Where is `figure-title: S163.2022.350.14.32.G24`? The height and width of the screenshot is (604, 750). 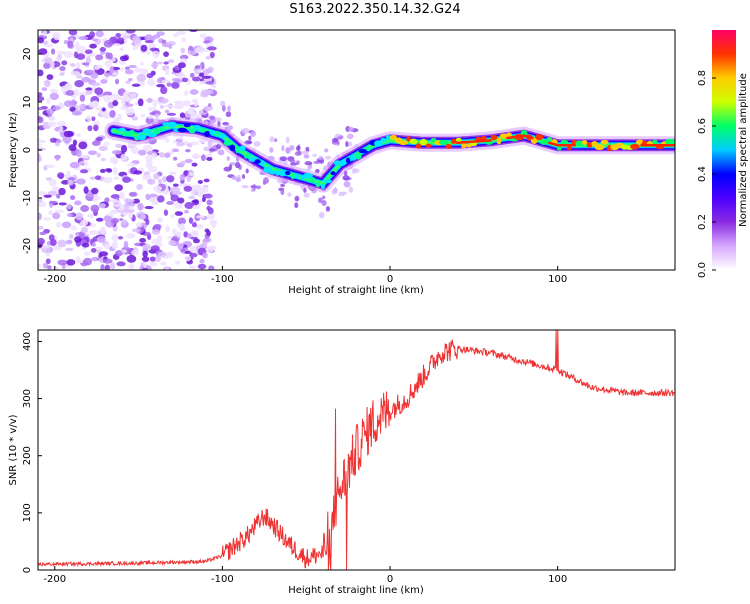 figure-title: S163.2022.350.14.32.G24 is located at coordinates (374, 9).